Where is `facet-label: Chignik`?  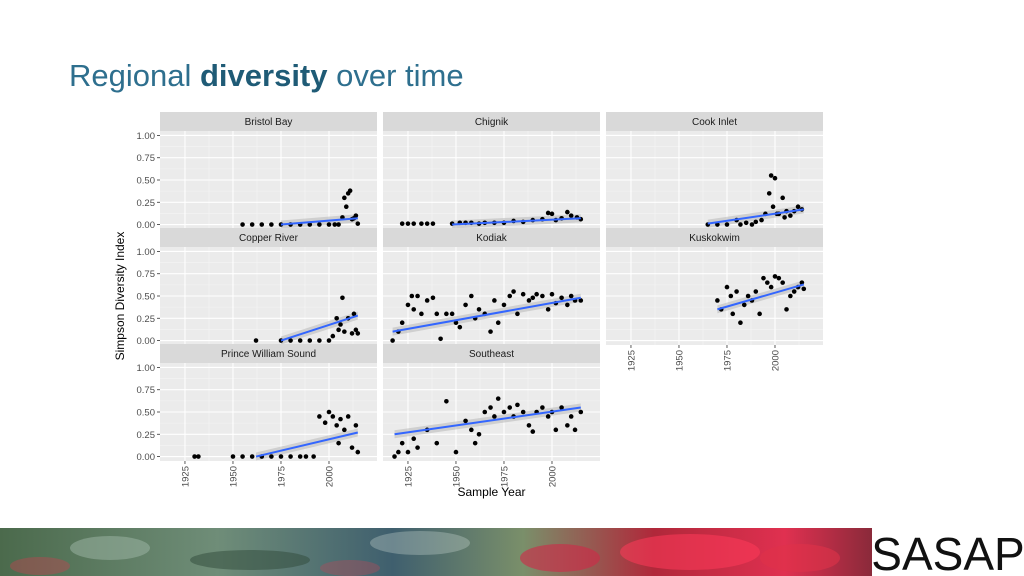
facet-label: Chignik is located at coordinates (492, 122).